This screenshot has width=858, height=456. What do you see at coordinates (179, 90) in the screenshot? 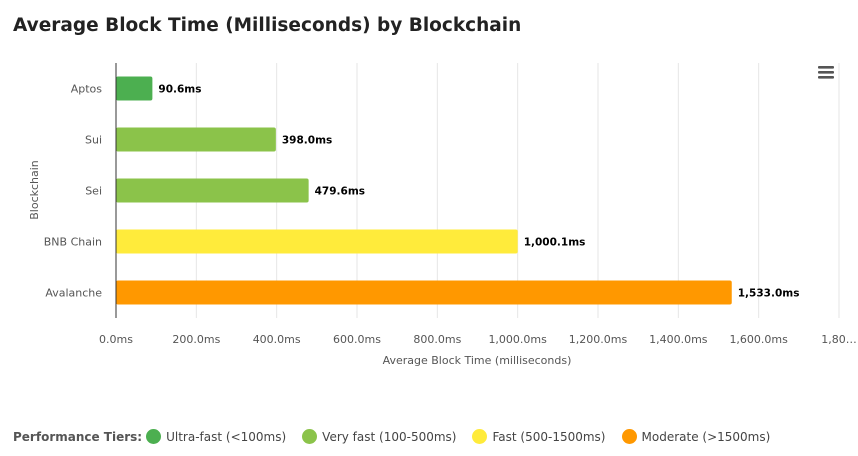
I see `bar-value-label: 90.6ms` at bounding box center [179, 90].